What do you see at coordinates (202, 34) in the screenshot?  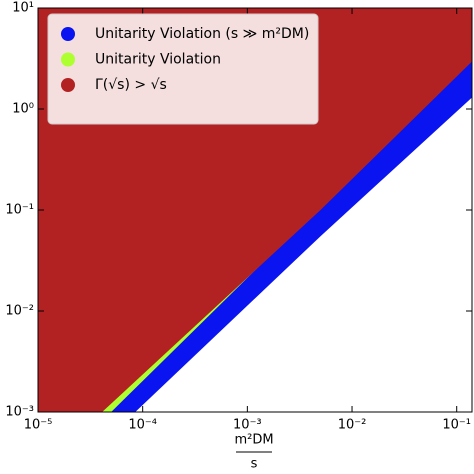 I see `legend-label: Unitarity Violation (s ≫ m²DM)` at bounding box center [202, 34].